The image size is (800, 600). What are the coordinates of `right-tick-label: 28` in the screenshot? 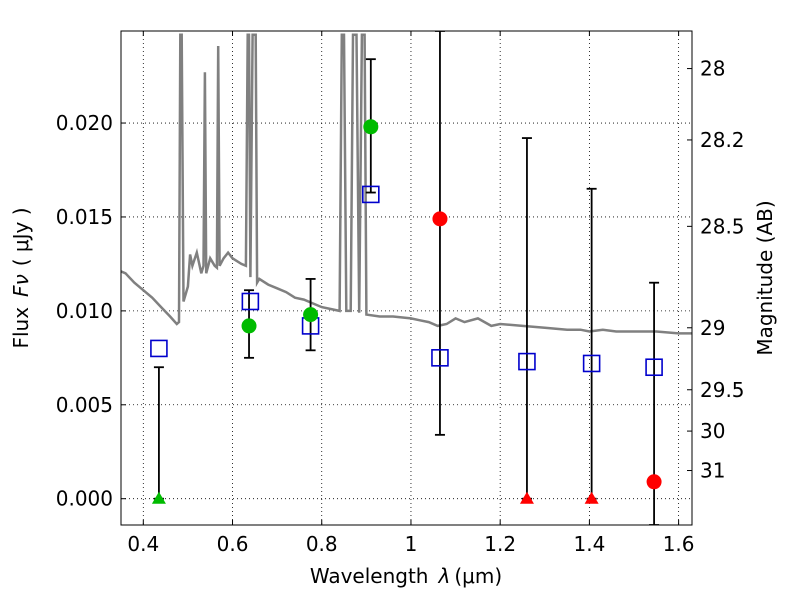 It's located at (712, 69).